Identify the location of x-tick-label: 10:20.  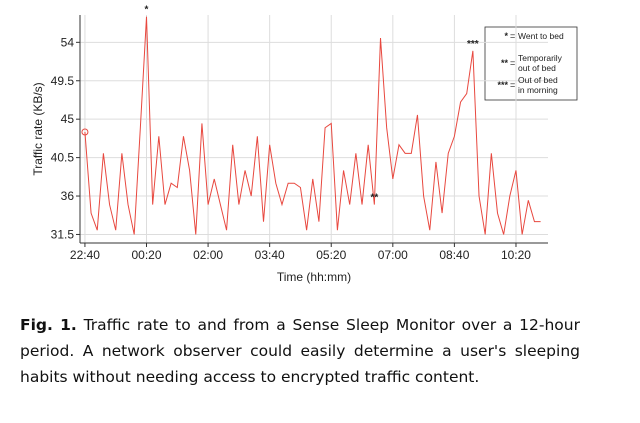
(516, 255).